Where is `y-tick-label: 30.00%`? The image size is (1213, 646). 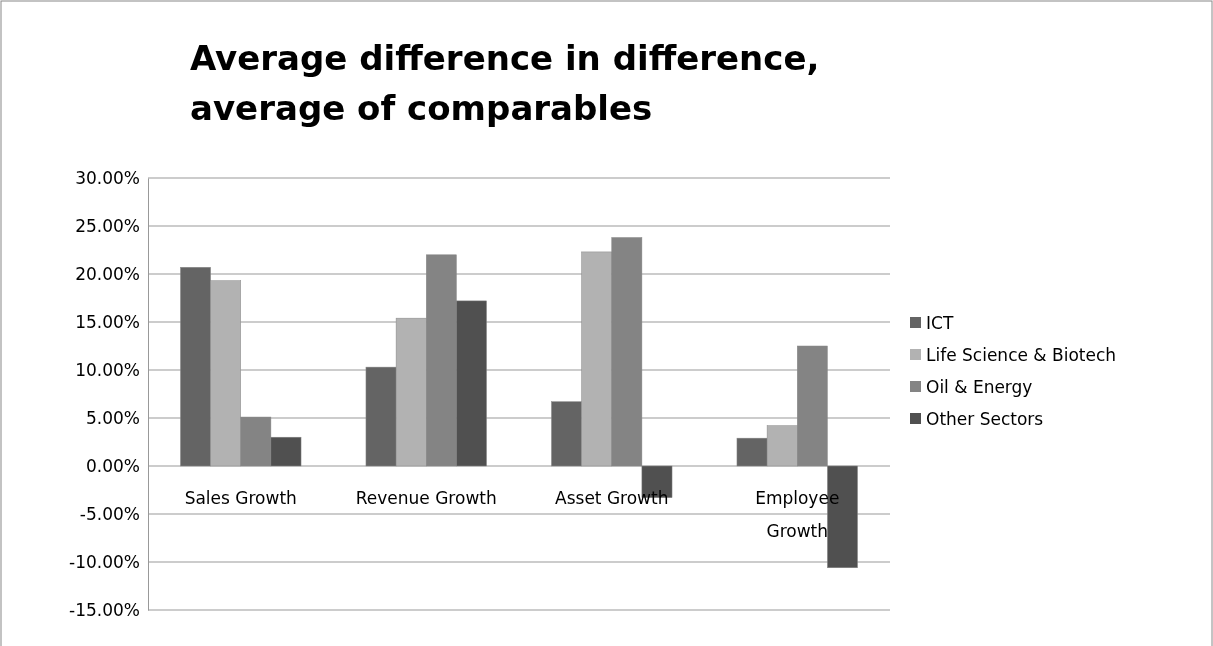
y-tick-label: 30.00% is located at coordinates (107, 177).